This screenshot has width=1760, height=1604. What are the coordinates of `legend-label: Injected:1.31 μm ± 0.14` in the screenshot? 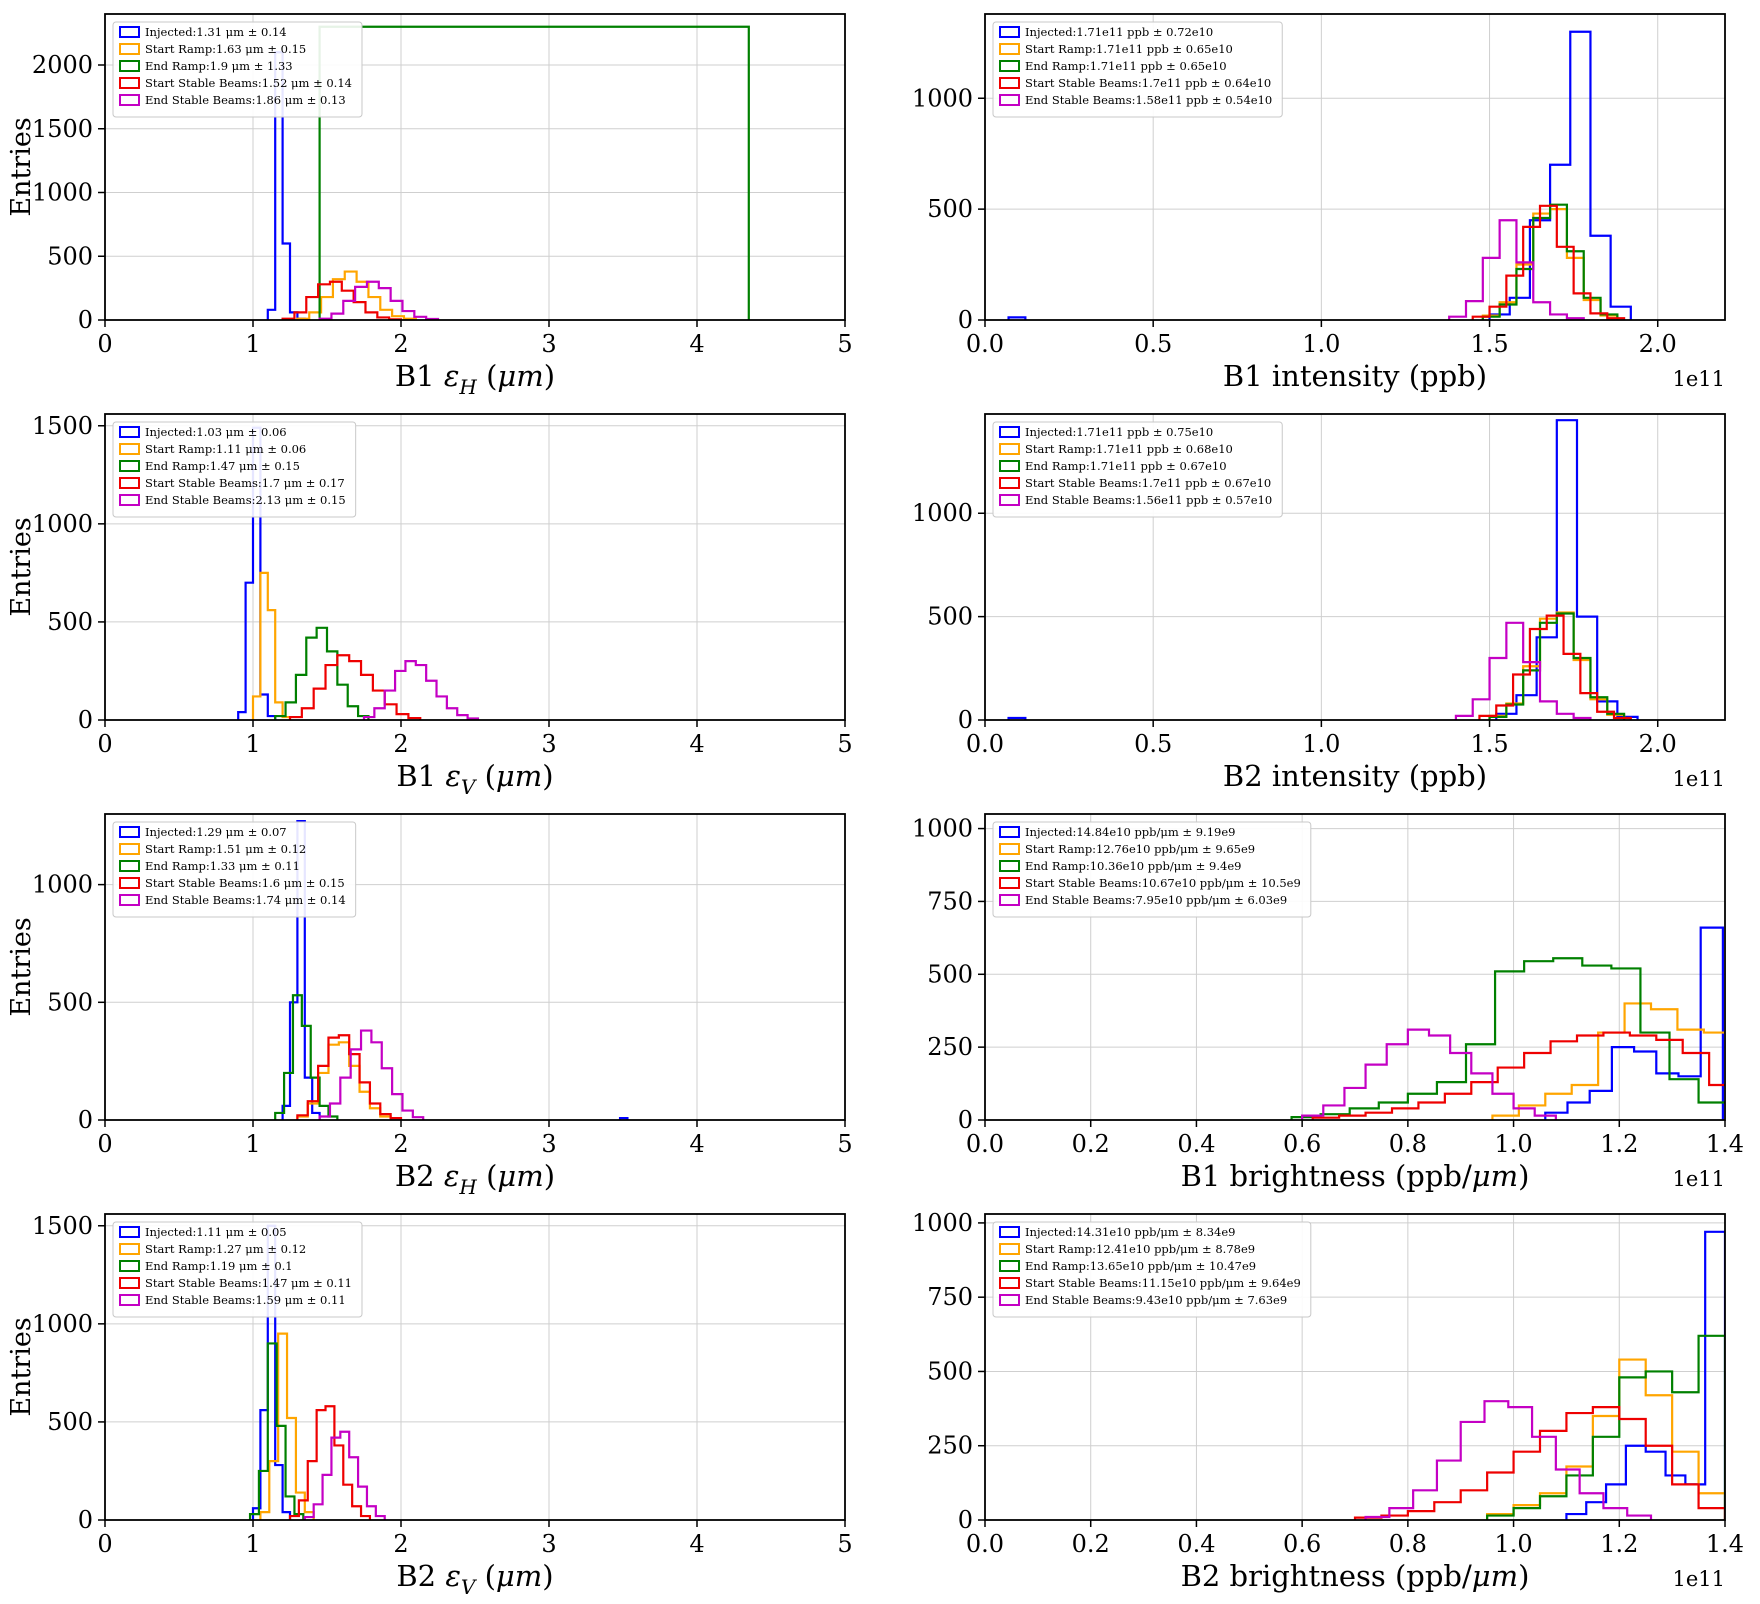 It's located at (216, 32).